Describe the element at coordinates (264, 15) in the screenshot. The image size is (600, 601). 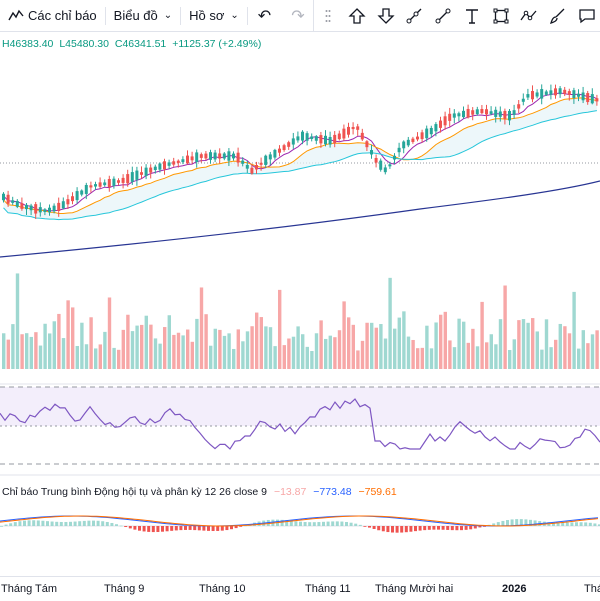
I see `undo-button: ↶` at that location.